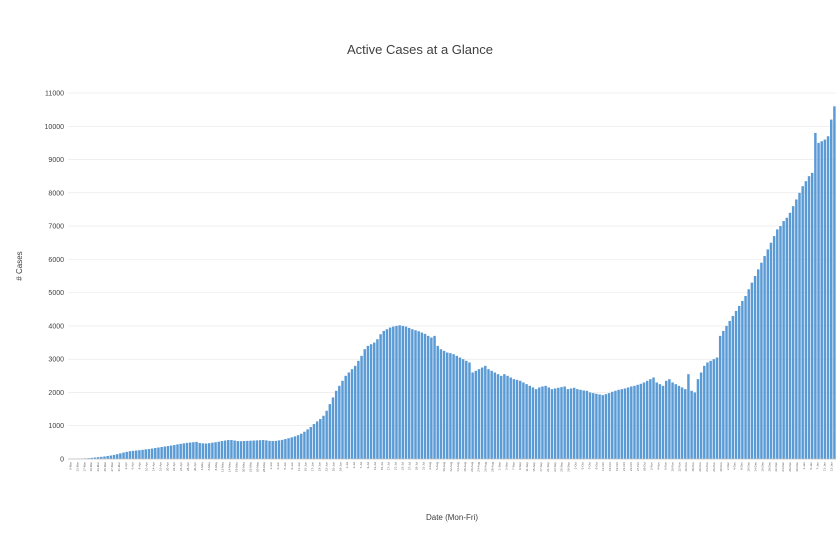 This screenshot has height=550, width=840. I want to click on x-tick-label: 29-Jul, so click(416, 466).